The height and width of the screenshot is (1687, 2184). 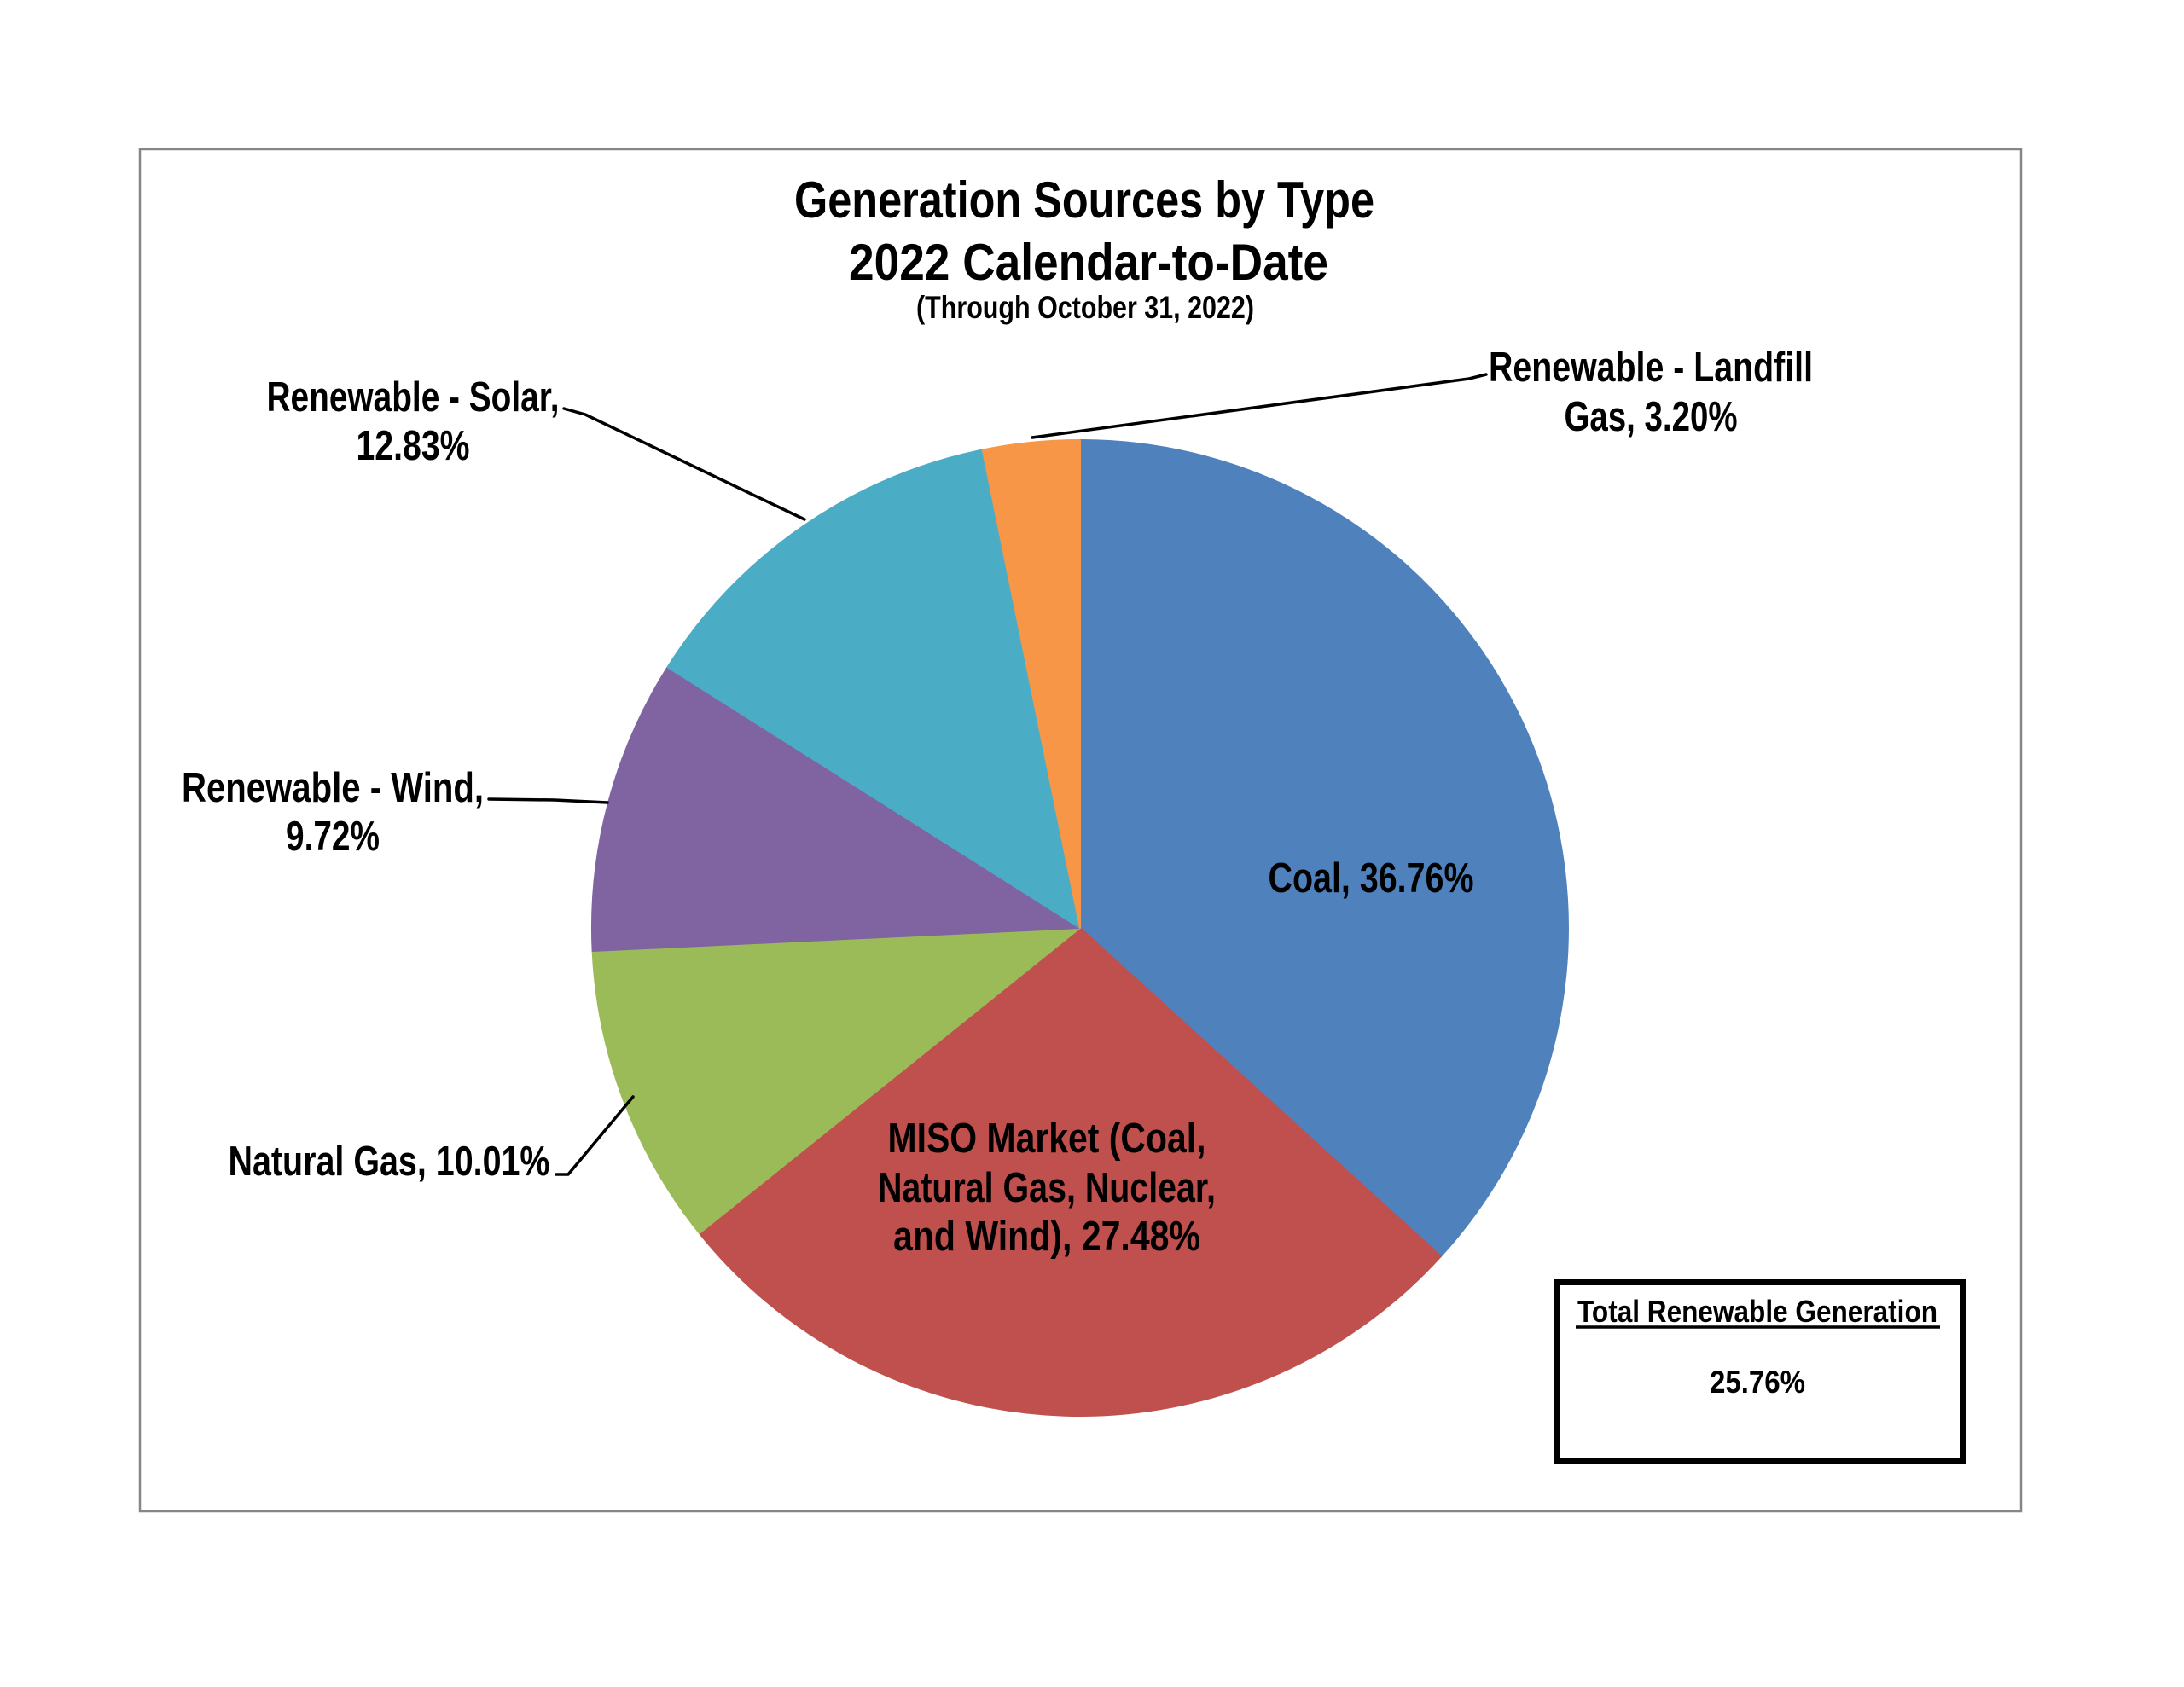 I want to click on svg-text: Natural Gas, 10.01%, so click(x=390, y=1162).